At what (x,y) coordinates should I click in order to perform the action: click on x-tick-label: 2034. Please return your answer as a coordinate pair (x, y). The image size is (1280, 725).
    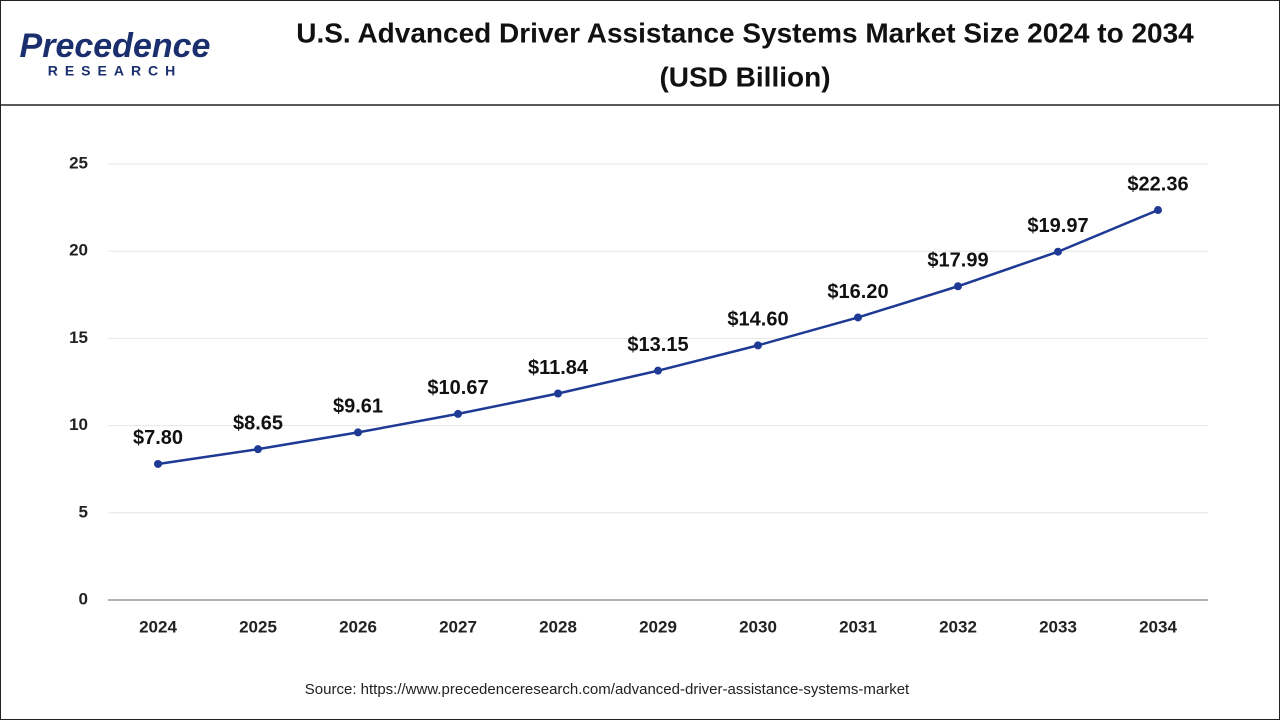
    Looking at the image, I should click on (1158, 626).